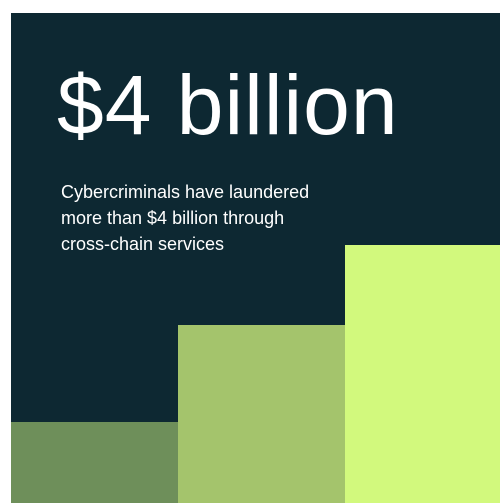 The width and height of the screenshot is (500, 503). I want to click on headline-stat: $4 billion, so click(228, 105).